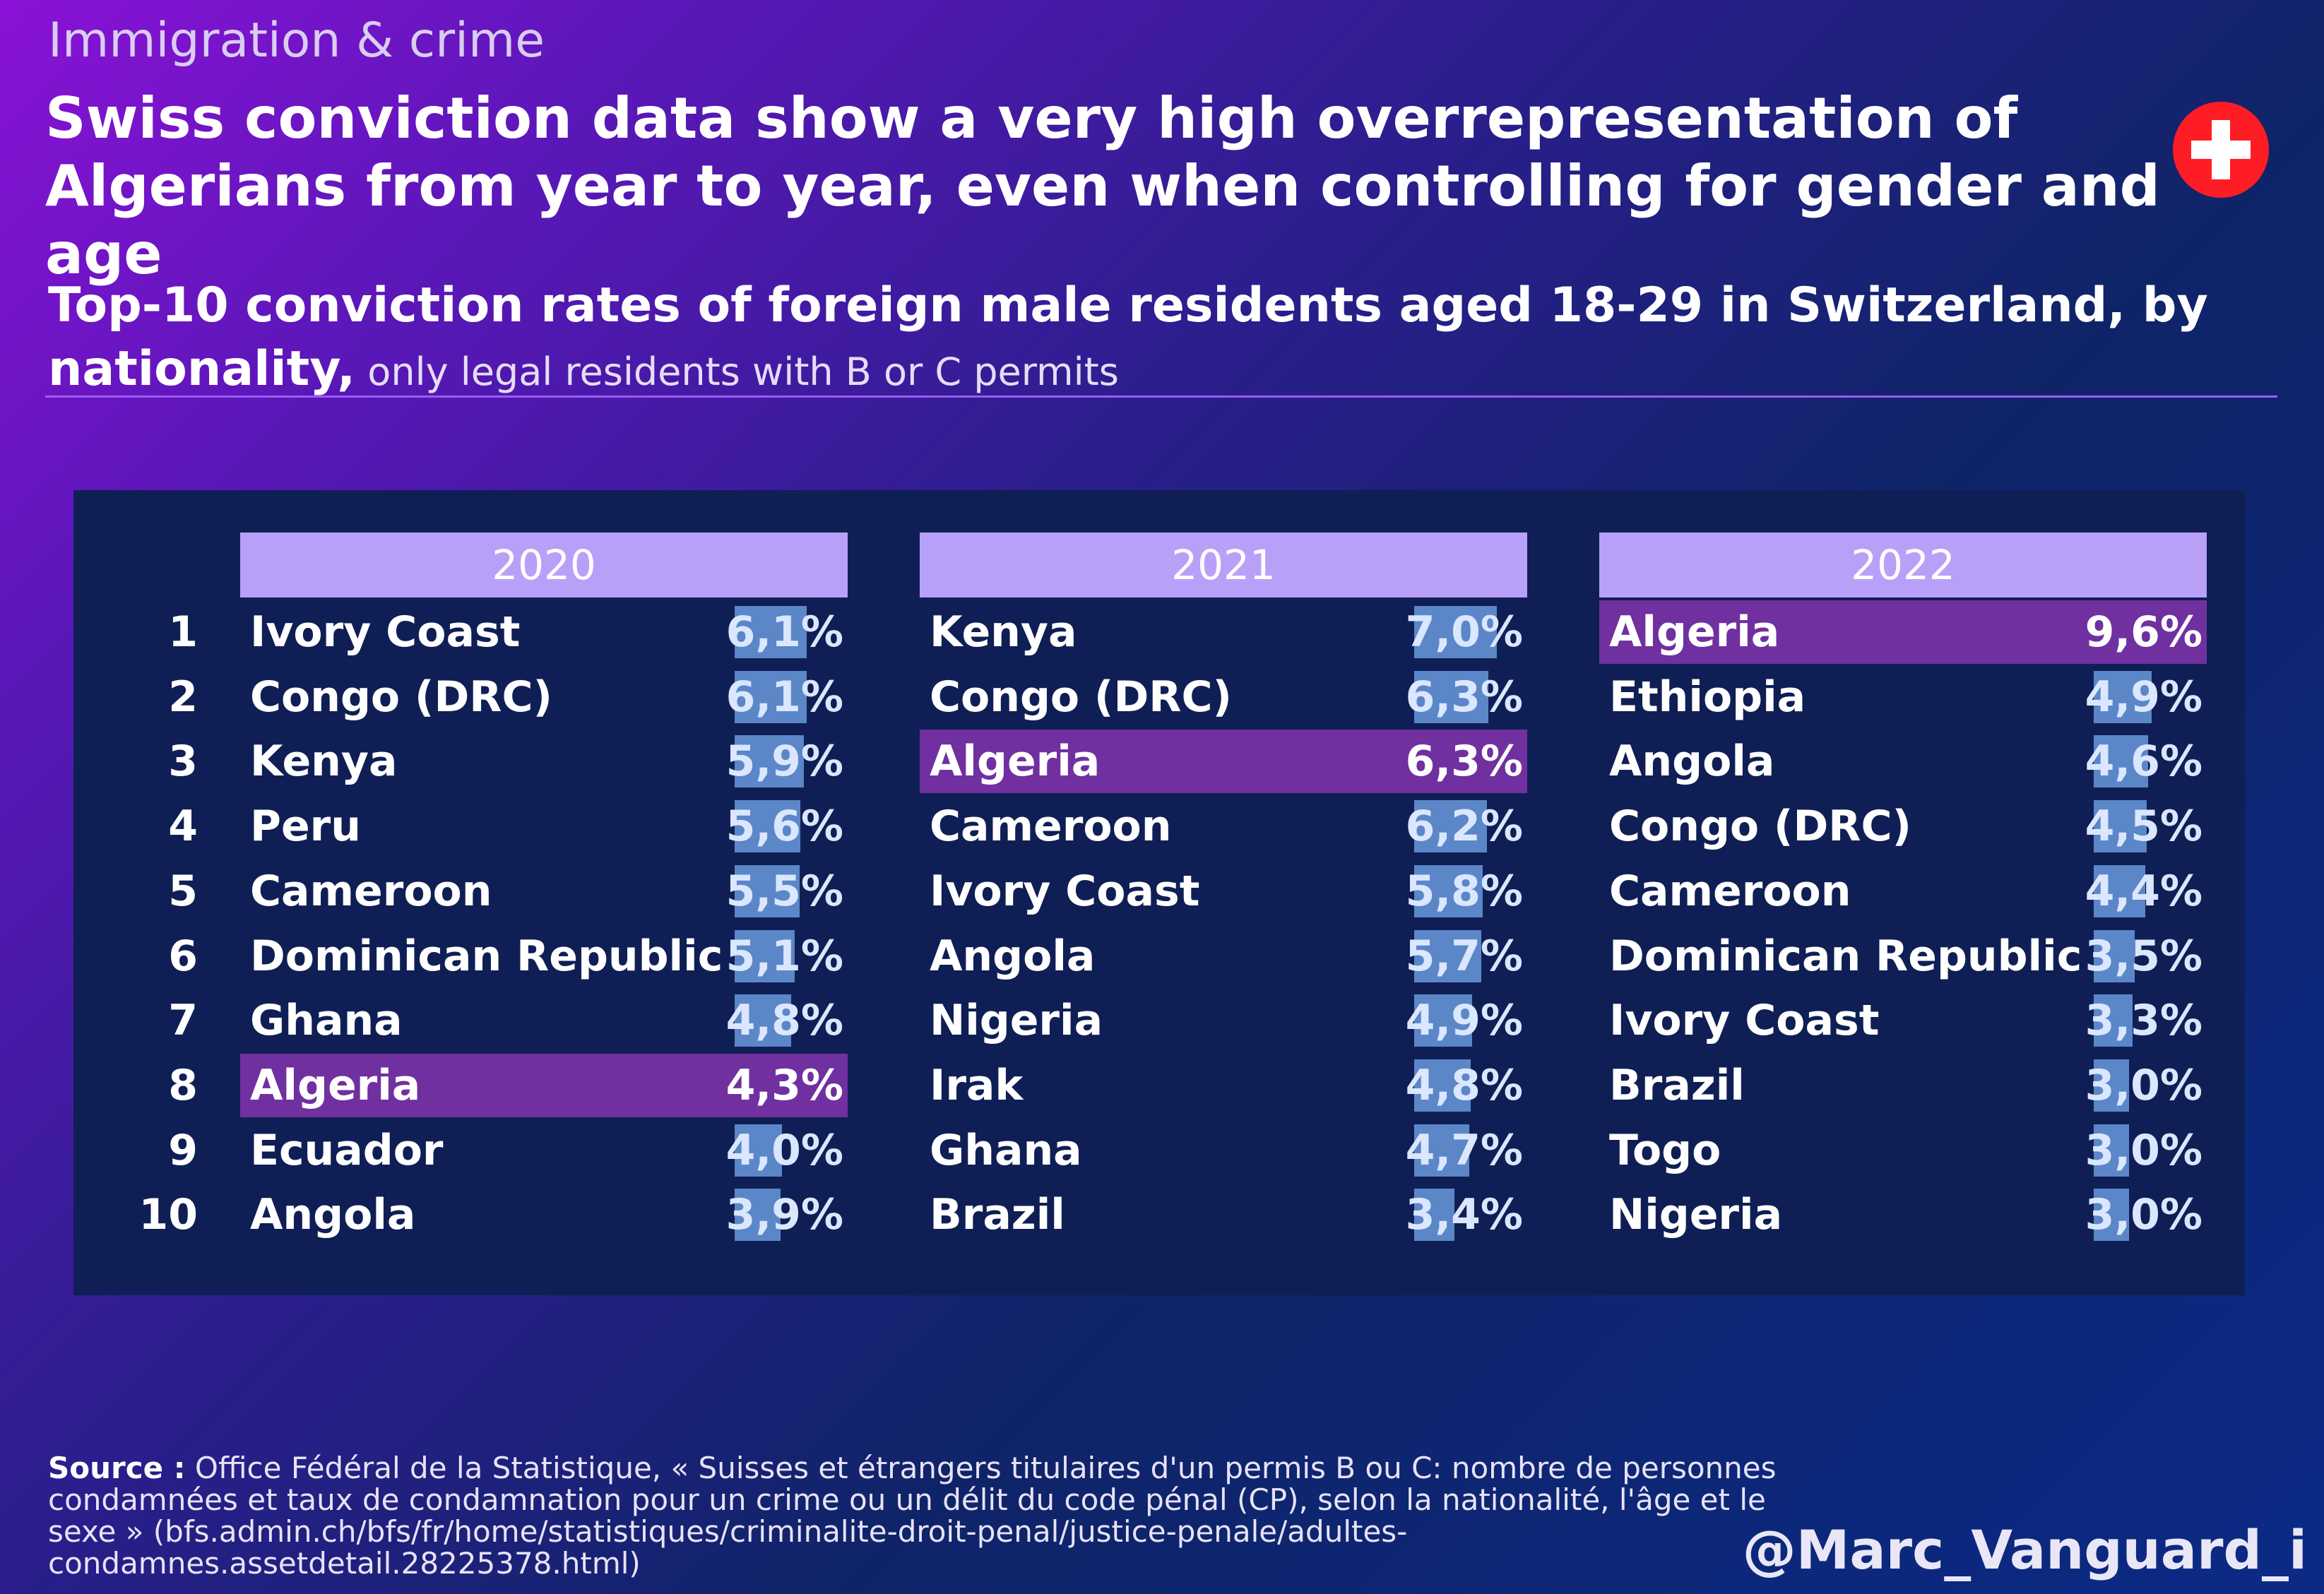 The width and height of the screenshot is (2324, 1594). I want to click on rate-value: 5,9%, so click(784, 762).